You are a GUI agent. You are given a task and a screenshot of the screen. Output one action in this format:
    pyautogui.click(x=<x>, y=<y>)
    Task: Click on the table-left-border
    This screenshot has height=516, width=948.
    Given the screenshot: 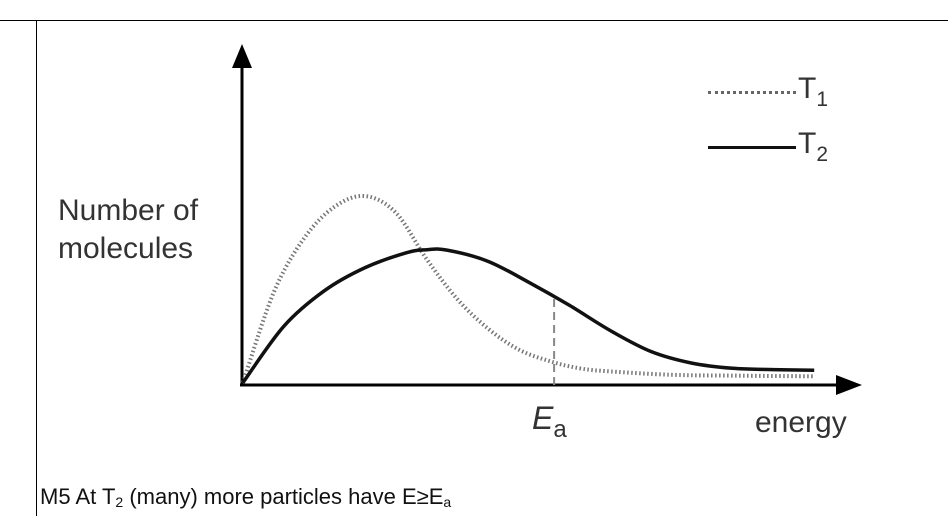 What is the action you would take?
    pyautogui.click(x=36, y=268)
    